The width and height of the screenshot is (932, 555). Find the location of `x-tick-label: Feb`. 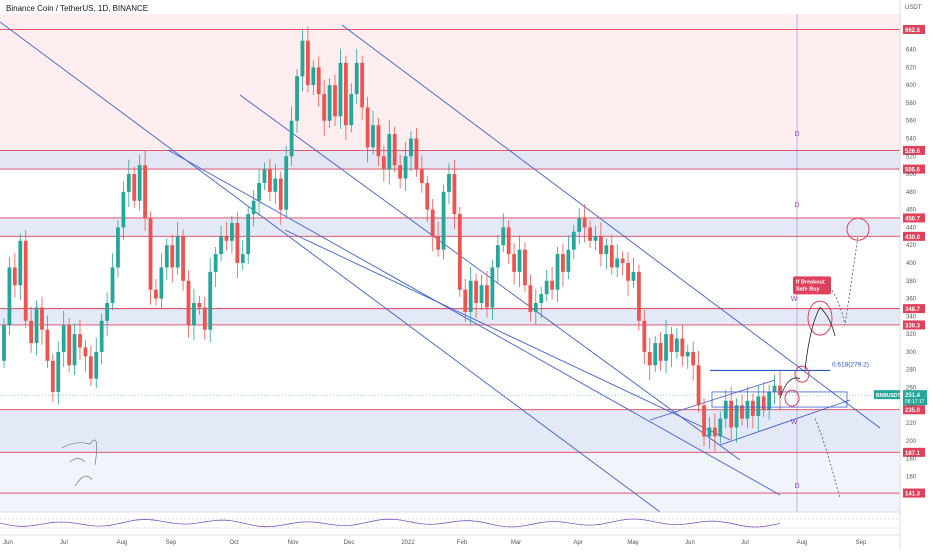

x-tick-label: Feb is located at coordinates (462, 543).